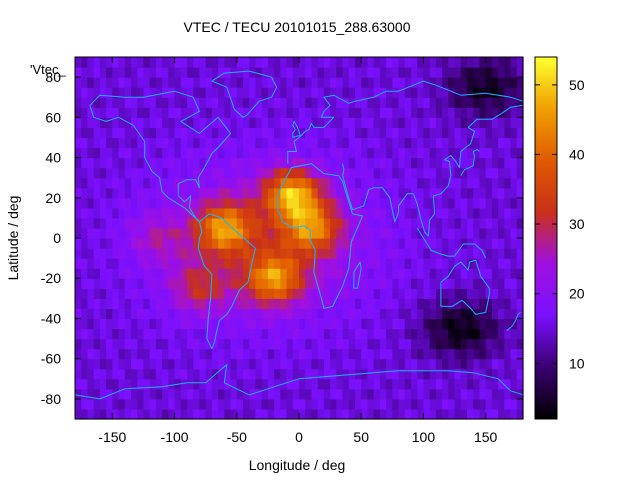 This screenshot has height=480, width=640. What do you see at coordinates (297, 465) in the screenshot?
I see `x-axis-label: Longitude / deg` at bounding box center [297, 465].